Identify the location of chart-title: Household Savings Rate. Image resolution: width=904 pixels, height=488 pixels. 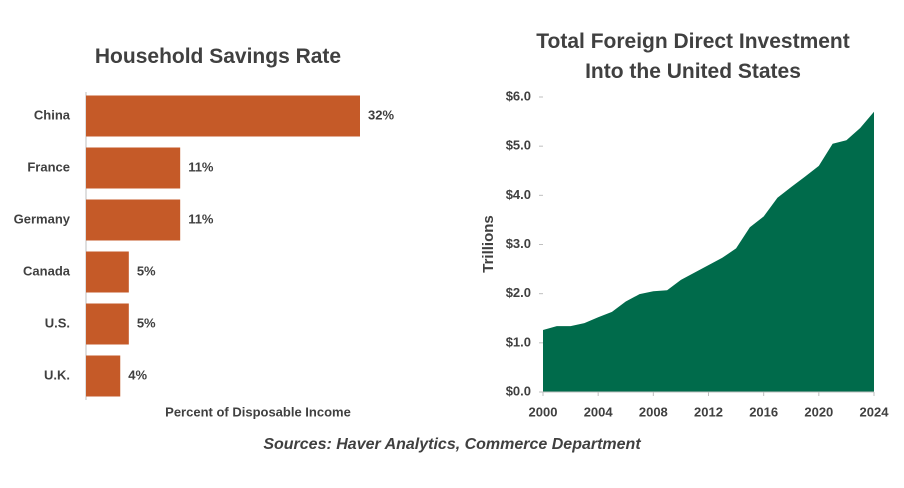
(218, 56).